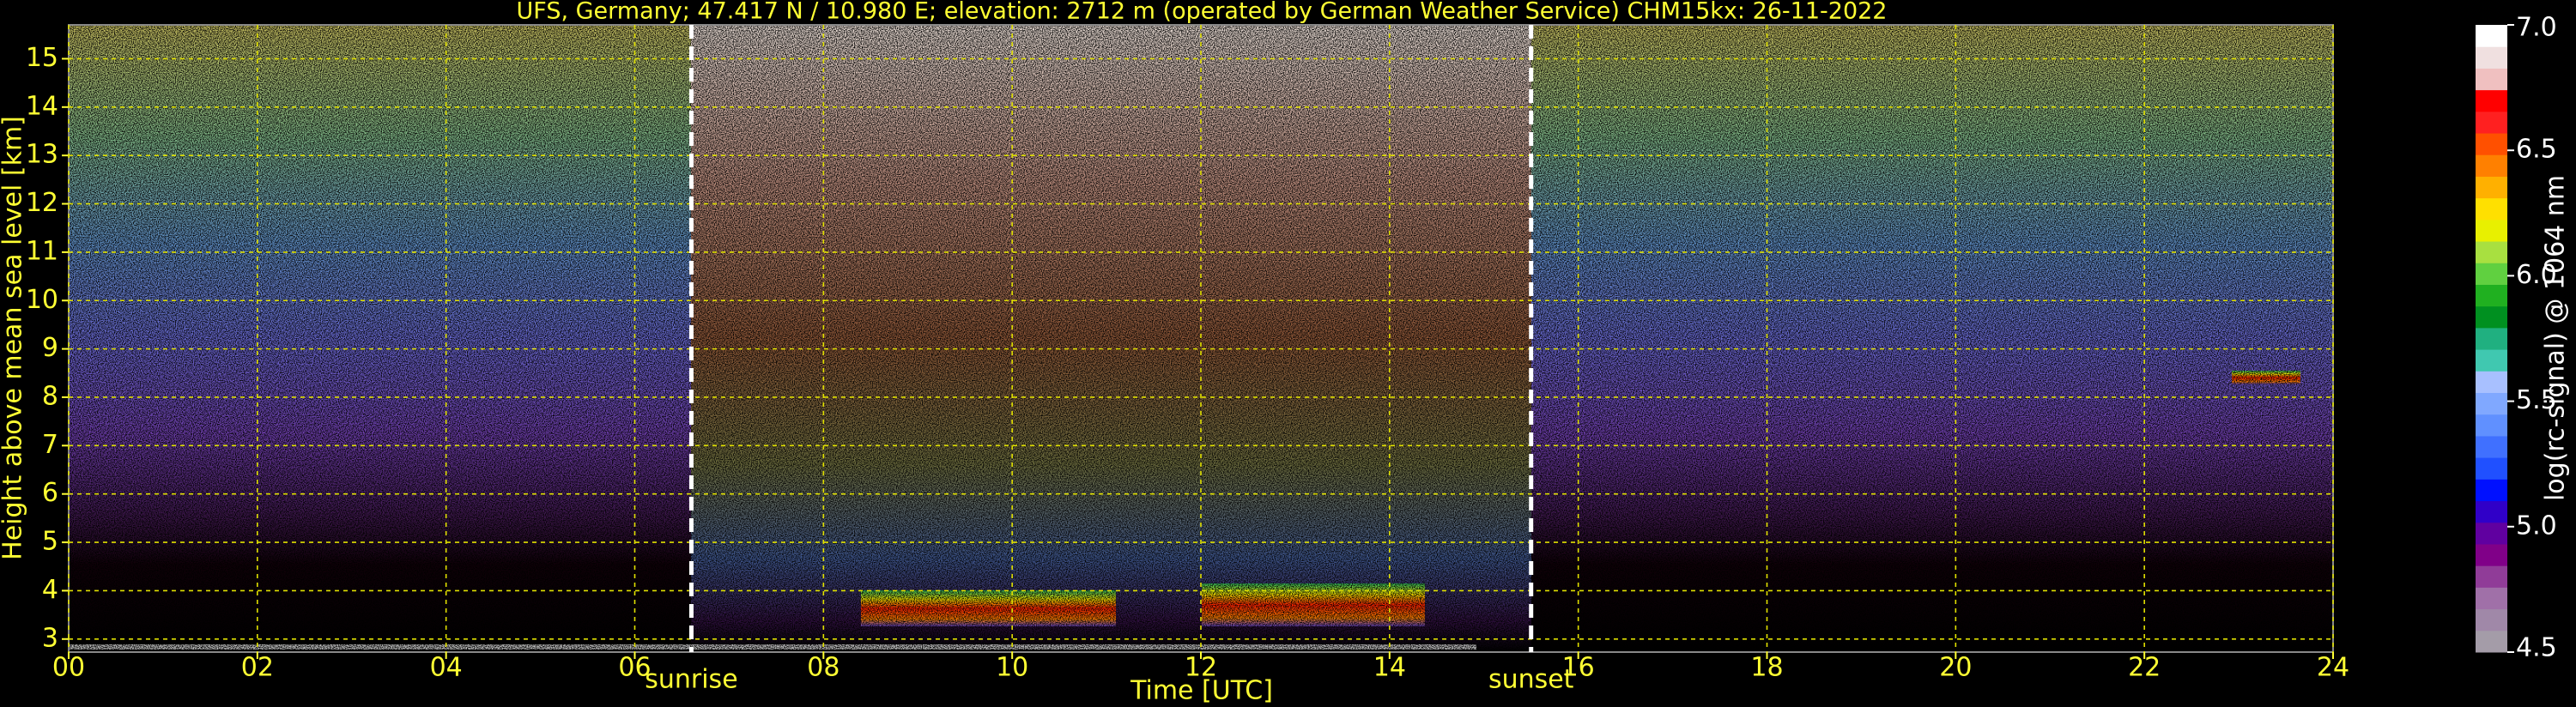  Describe the element at coordinates (50, 493) in the screenshot. I see `y-tick-label: 6` at that location.